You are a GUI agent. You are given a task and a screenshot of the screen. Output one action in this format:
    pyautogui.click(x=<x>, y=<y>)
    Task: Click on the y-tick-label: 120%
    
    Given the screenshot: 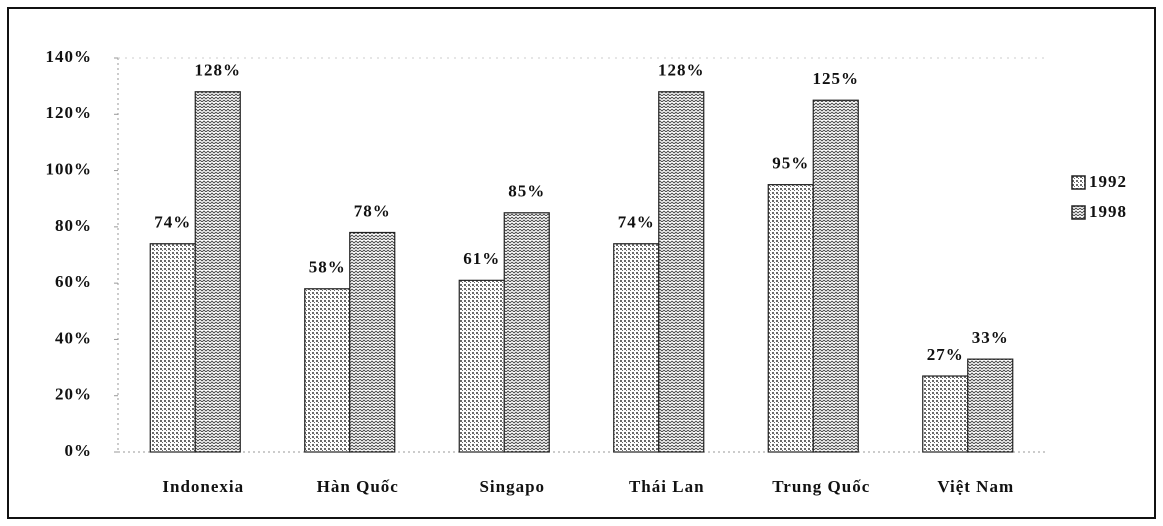 What is the action you would take?
    pyautogui.click(x=69, y=112)
    